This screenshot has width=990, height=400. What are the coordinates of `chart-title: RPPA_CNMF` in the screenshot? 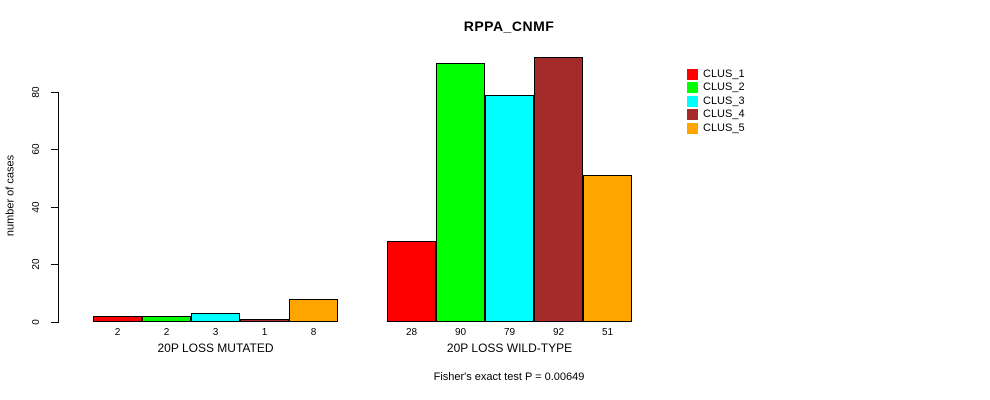 It's located at (509, 26).